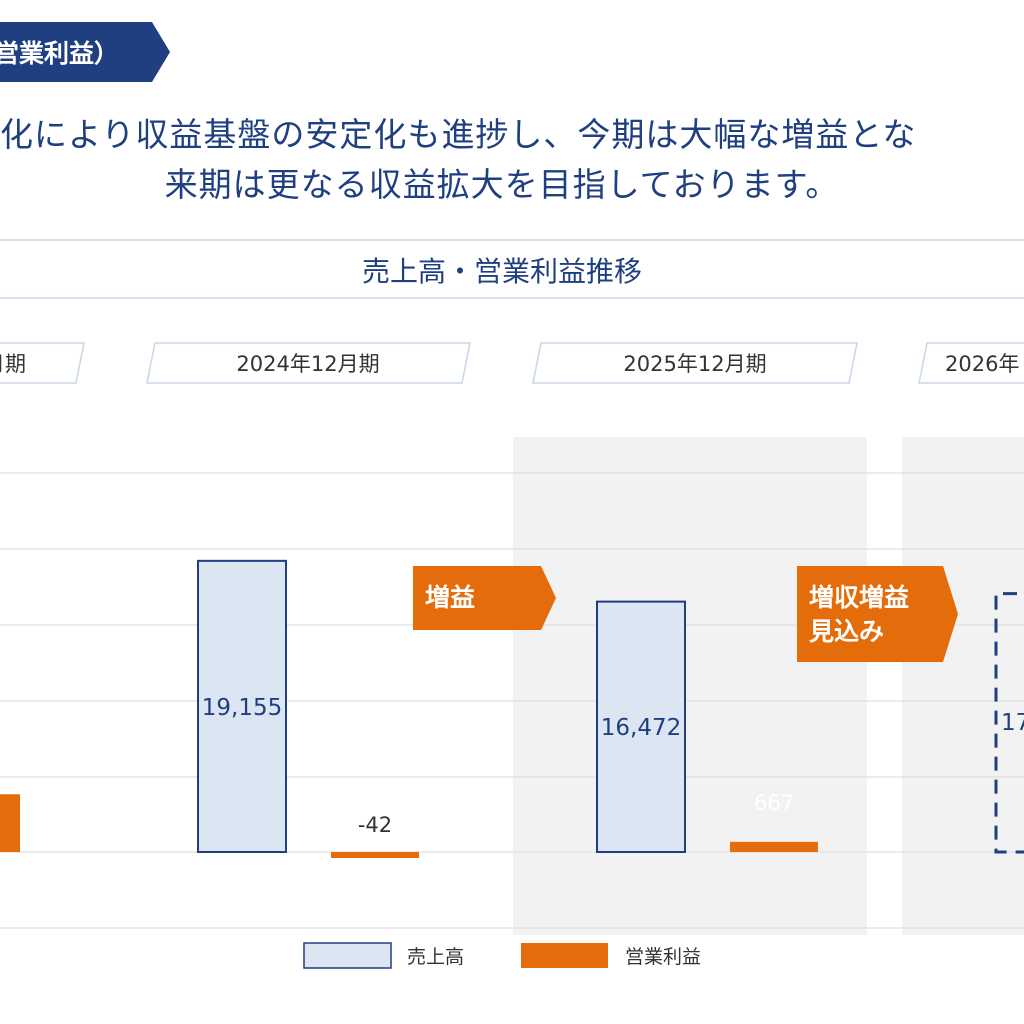 This screenshot has width=1024, height=1024. Describe the element at coordinates (502, 184) in the screenshot. I see `headline-line2: 来期は更なる収益拡大を目指しております。` at that location.